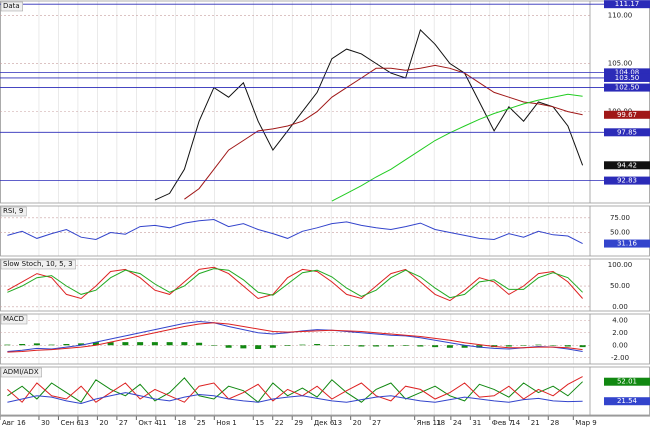  What do you see at coordinates (620, 345) in the screenshot?
I see `y-tick-label: 0.00` at bounding box center [620, 345].